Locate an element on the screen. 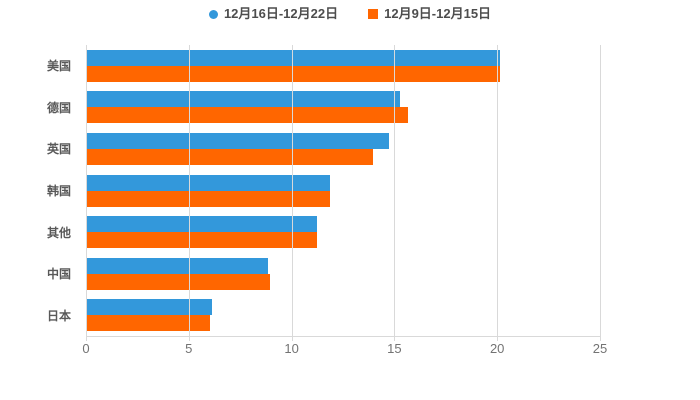 This screenshot has width=700, height=400. x-tick-label: 0 is located at coordinates (86, 348).